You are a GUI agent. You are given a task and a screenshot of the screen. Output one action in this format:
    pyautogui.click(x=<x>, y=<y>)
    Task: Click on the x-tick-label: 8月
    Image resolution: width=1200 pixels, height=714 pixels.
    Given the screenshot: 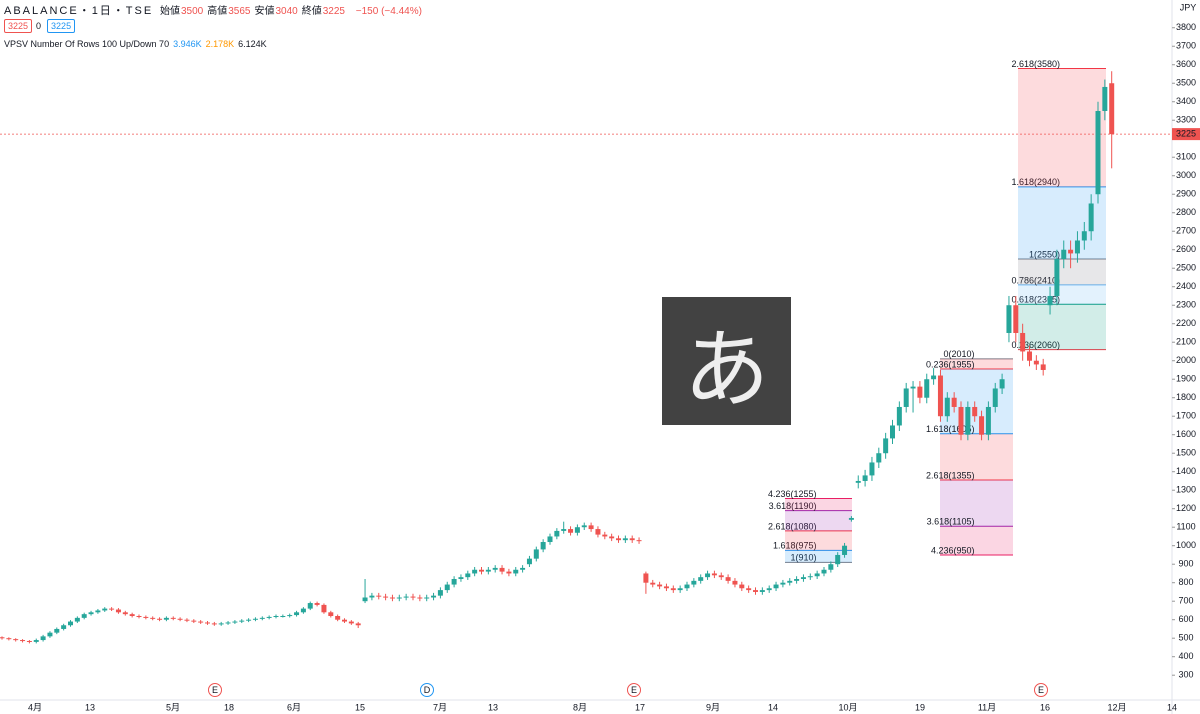 What is the action you would take?
    pyautogui.click(x=580, y=707)
    